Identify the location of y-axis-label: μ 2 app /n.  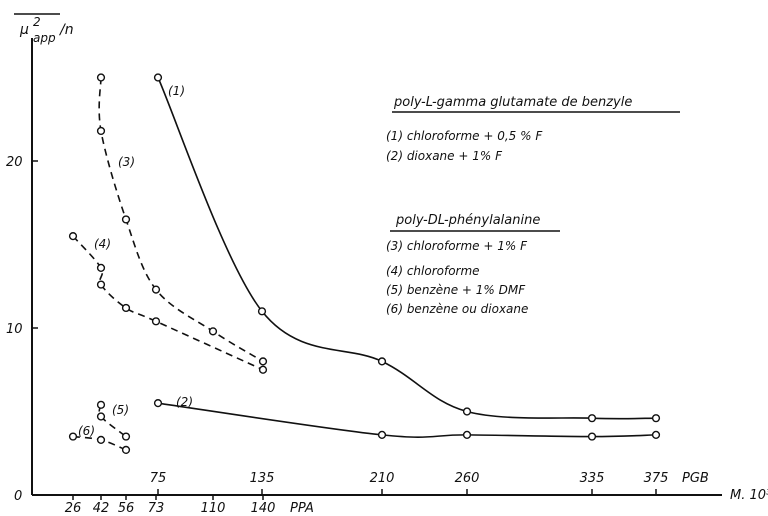
(44, 29).